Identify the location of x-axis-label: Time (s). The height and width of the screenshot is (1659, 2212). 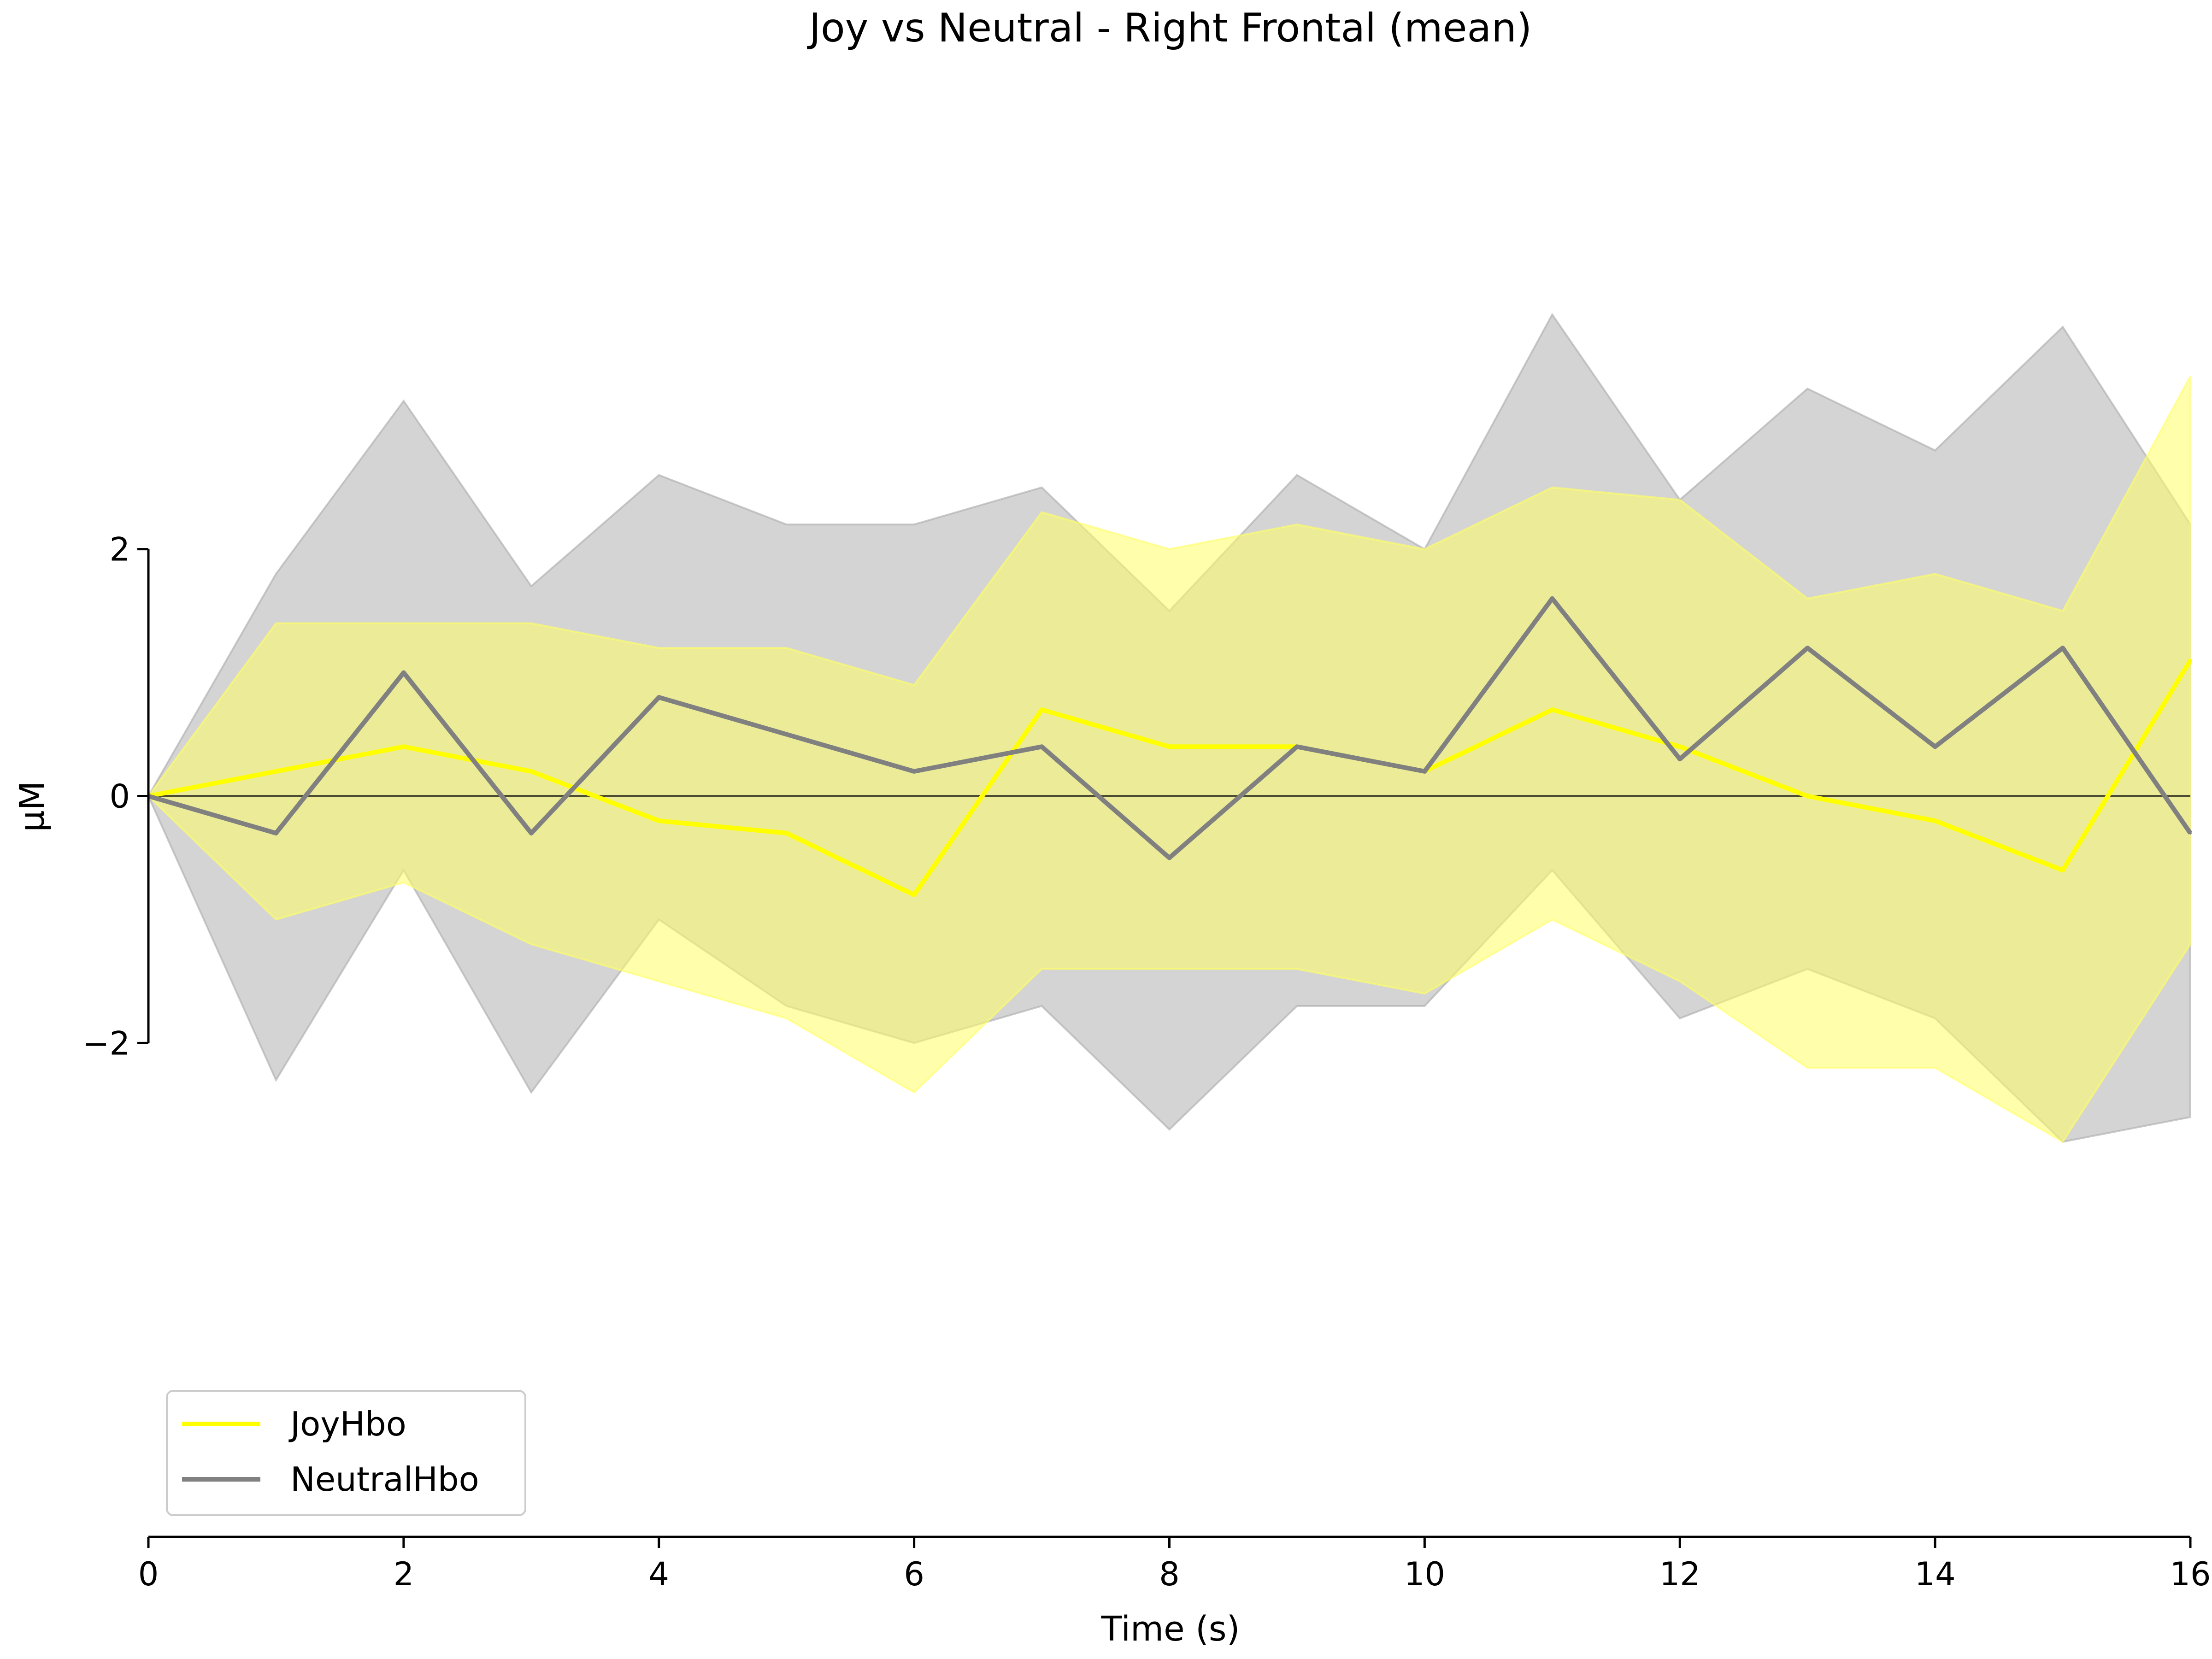
(1170, 1629).